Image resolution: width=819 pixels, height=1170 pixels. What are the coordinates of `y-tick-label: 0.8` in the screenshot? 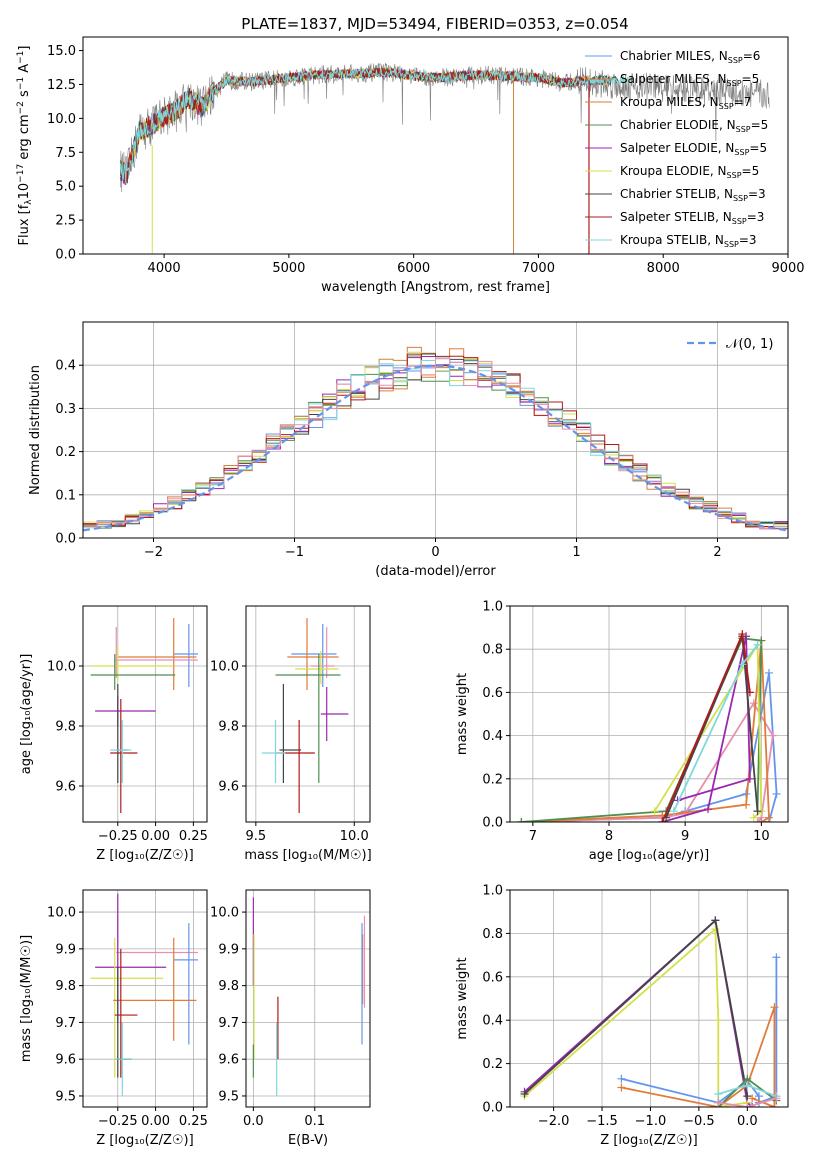 It's located at (492, 934).